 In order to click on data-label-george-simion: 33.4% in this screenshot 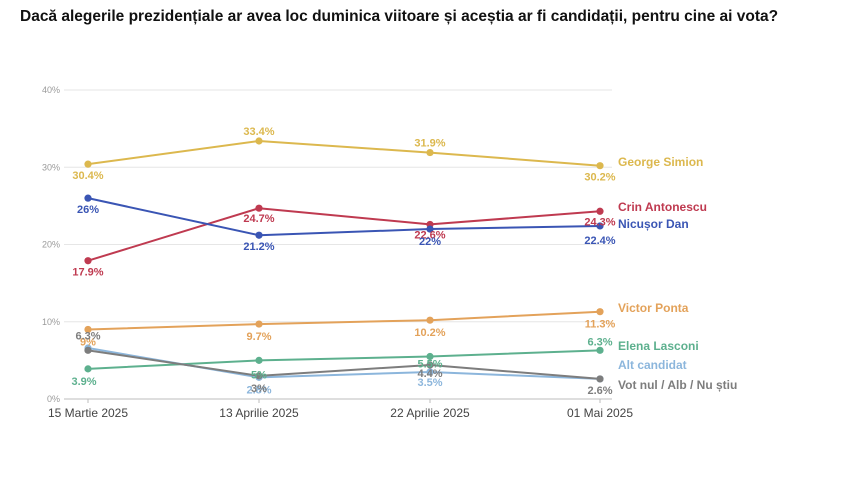, I will do `click(258, 132)`.